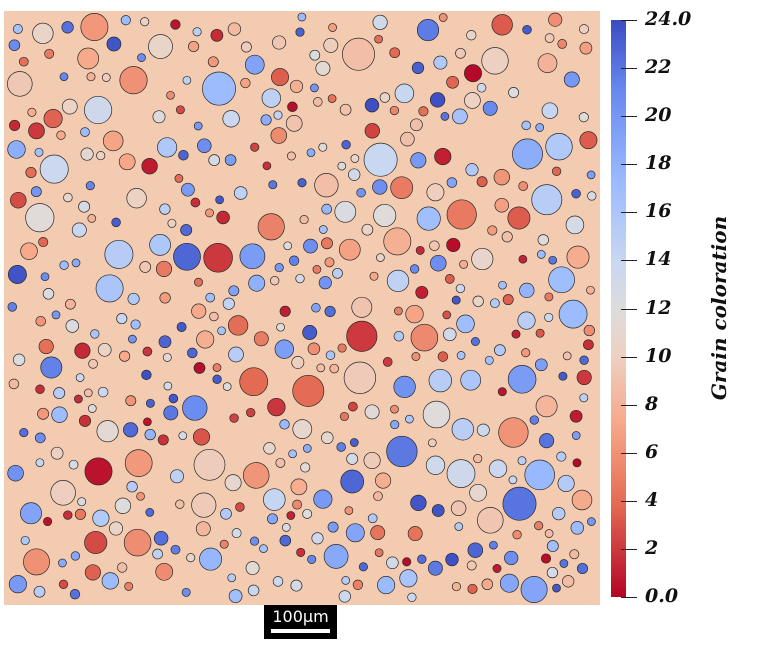 Image resolution: width=758 pixels, height=649 pixels. I want to click on colorbar-tick-label: 10, so click(658, 356).